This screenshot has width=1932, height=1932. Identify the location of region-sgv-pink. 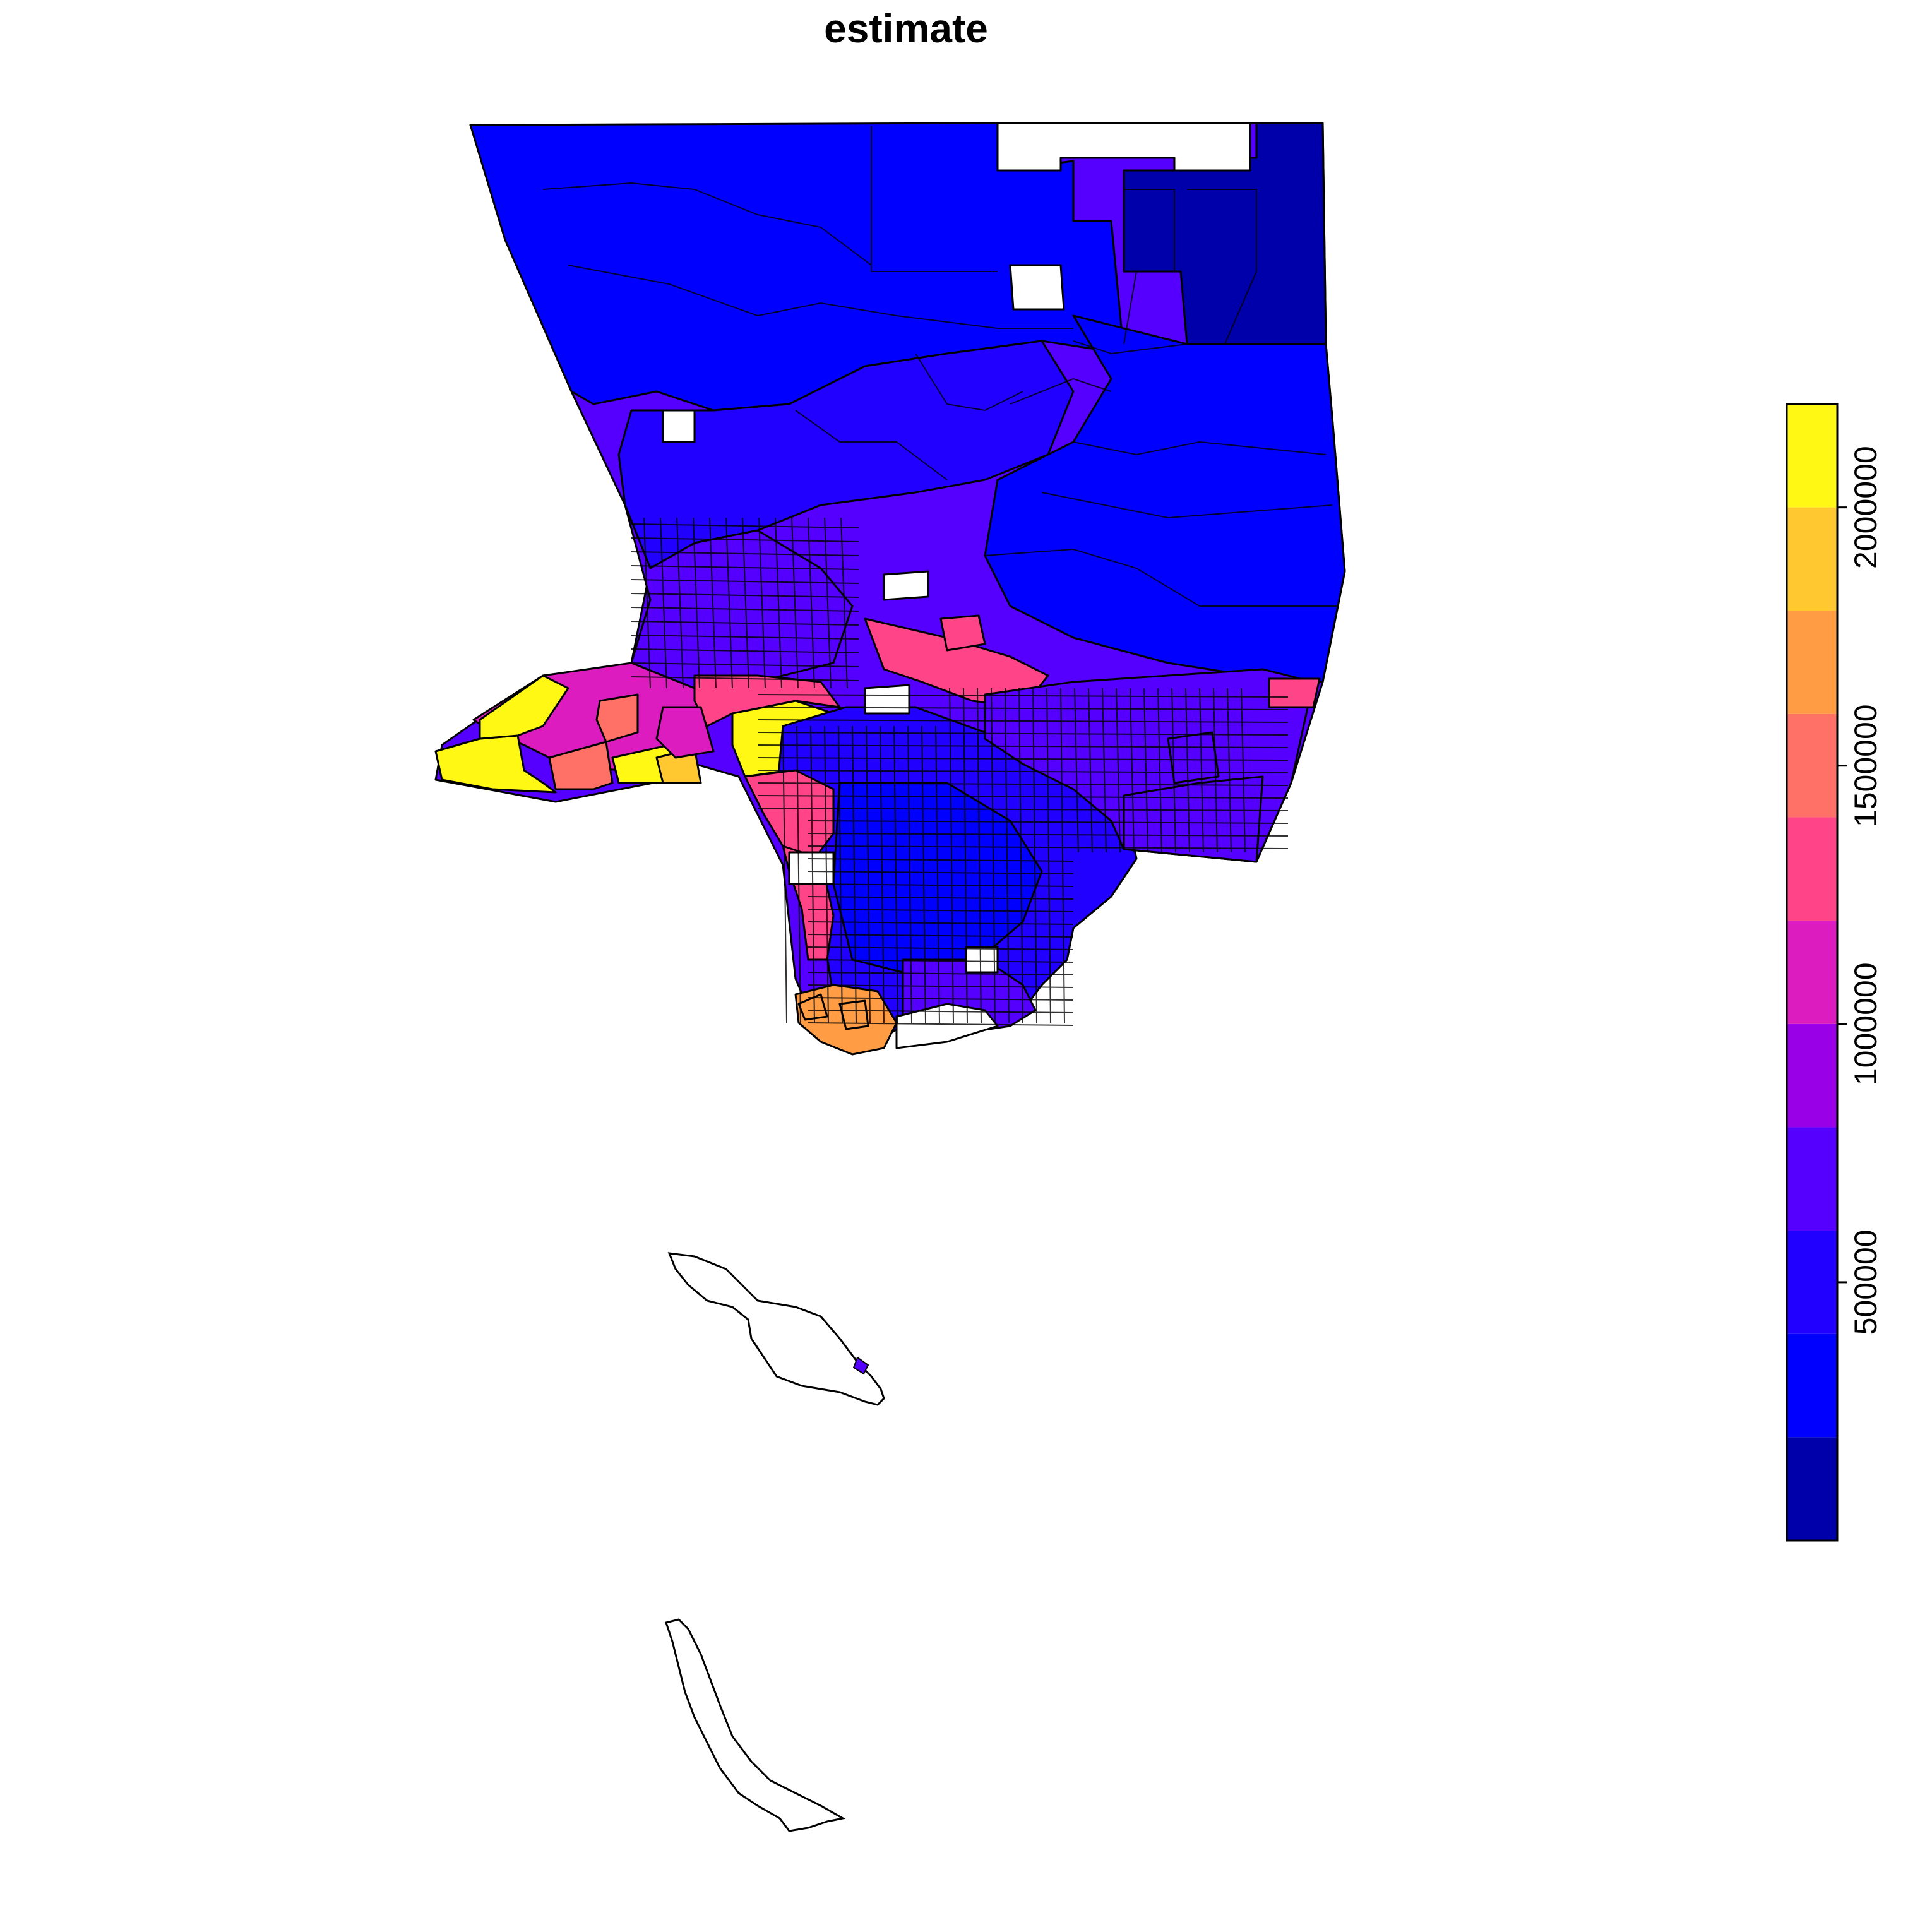
(1193, 757).